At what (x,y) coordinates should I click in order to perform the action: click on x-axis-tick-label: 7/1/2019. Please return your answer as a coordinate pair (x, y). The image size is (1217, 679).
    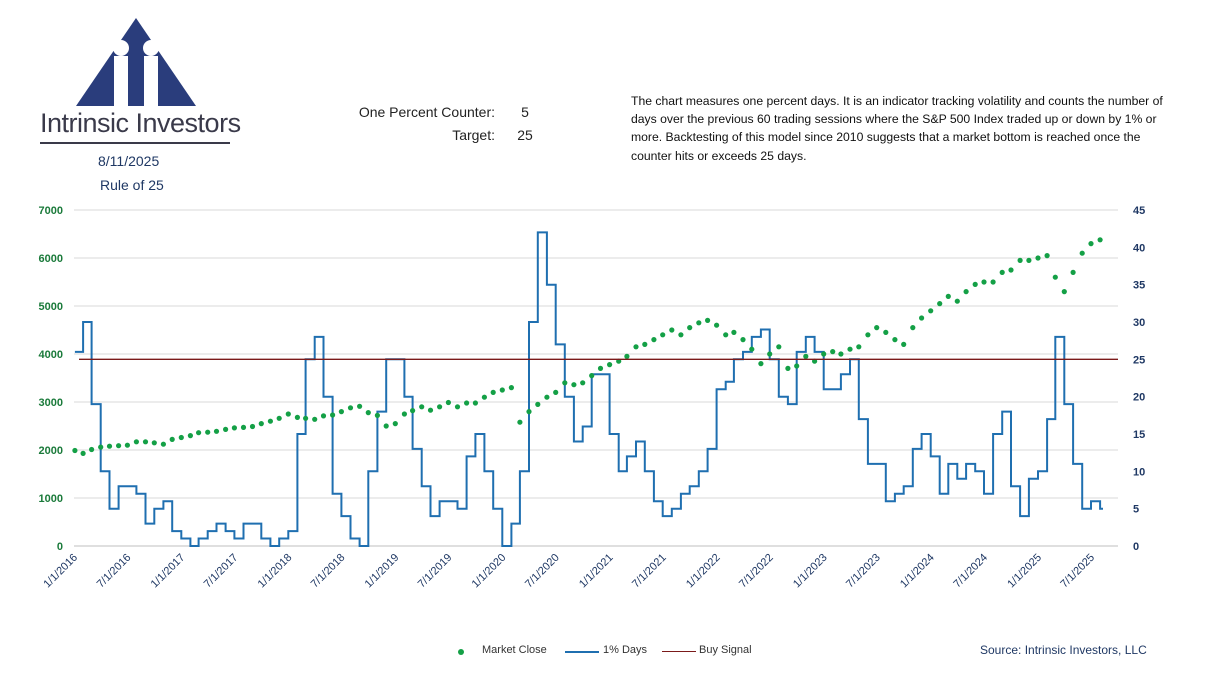
    Looking at the image, I should click on (435, 571).